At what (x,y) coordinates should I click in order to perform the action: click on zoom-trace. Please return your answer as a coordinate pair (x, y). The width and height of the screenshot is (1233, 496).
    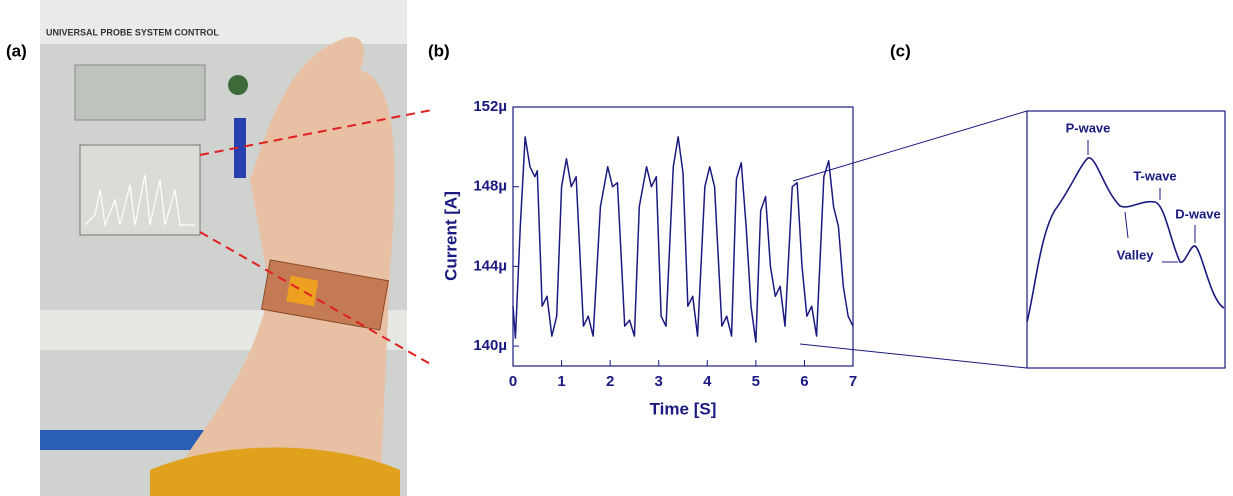
    Looking at the image, I should click on (1125, 240).